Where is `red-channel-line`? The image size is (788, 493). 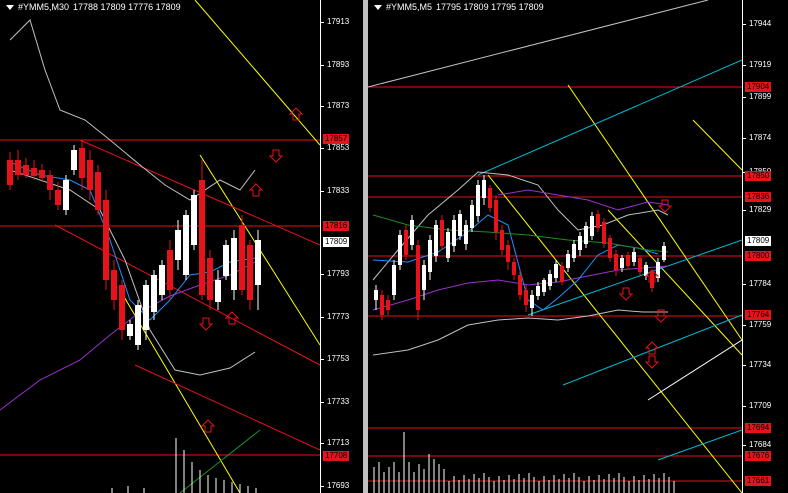
red-channel-line is located at coordinates (187, 295).